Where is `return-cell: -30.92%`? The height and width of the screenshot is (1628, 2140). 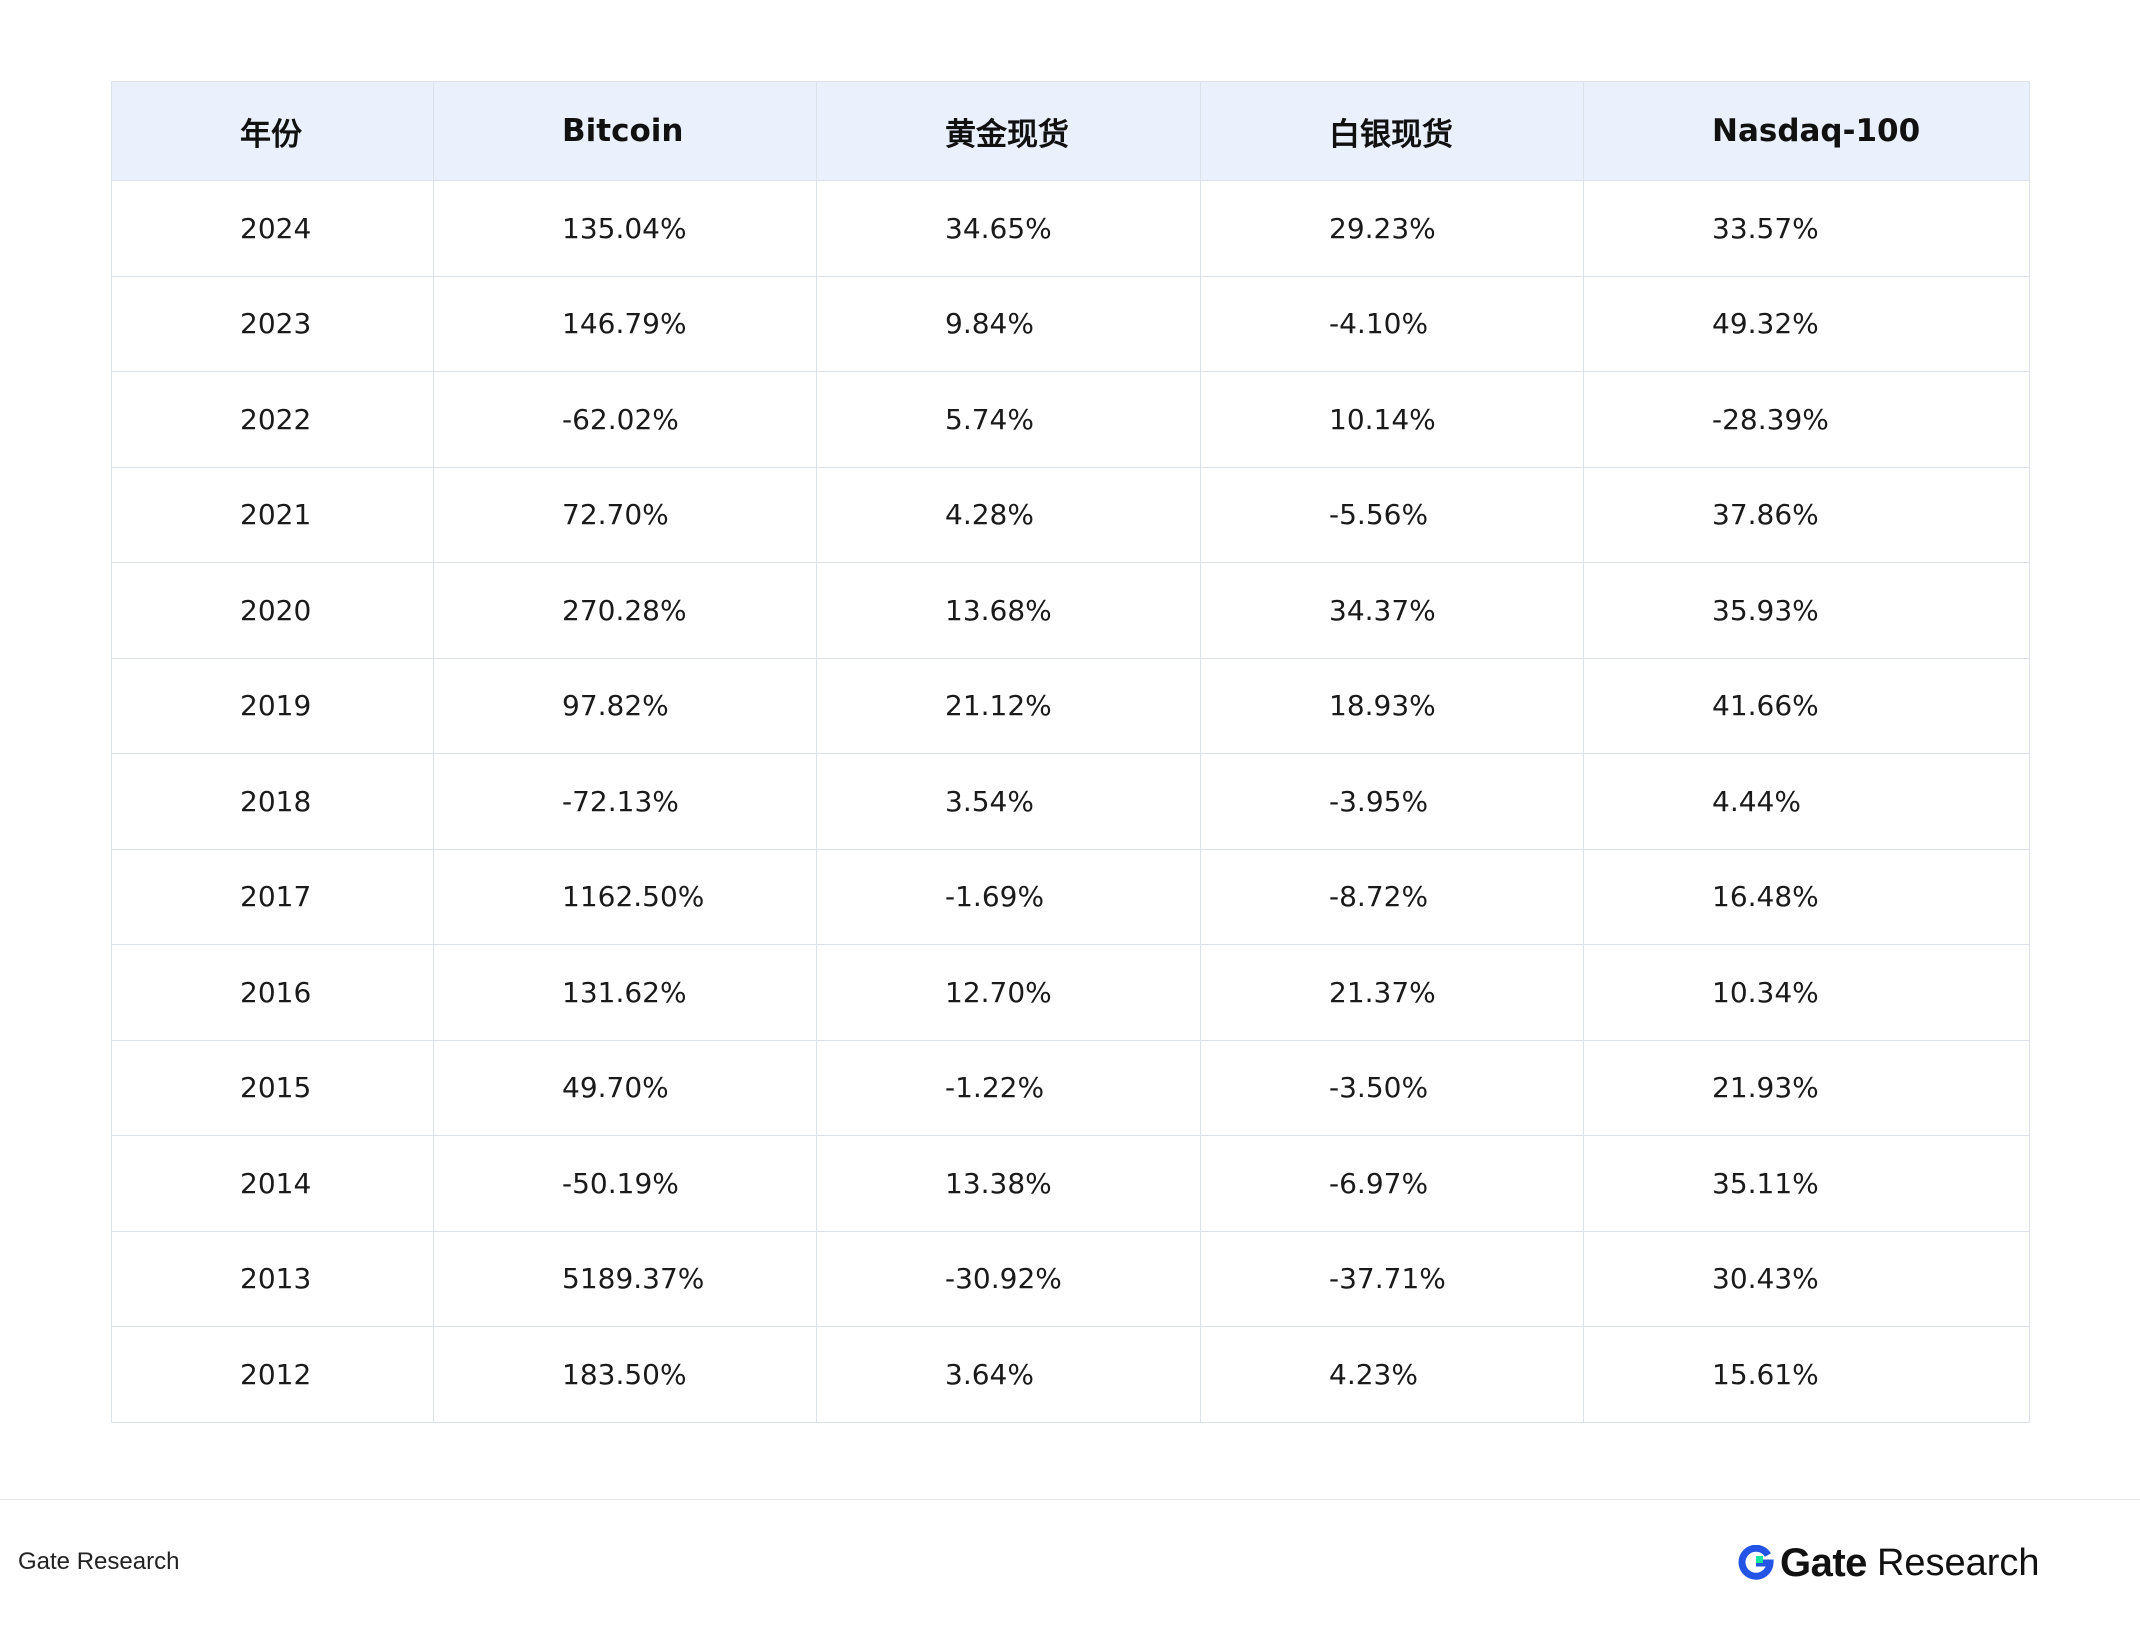 return-cell: -30.92% is located at coordinates (1008, 1278).